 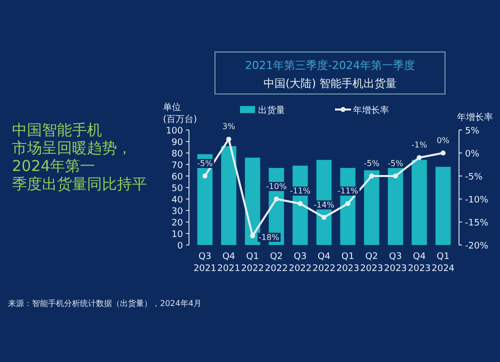 I want to click on x-tick-label: Q1 2024, so click(x=443, y=263).